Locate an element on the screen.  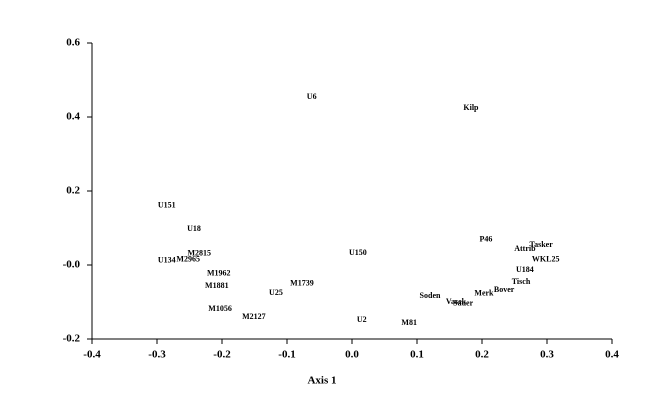
point-label: P46 is located at coordinates (485, 239).